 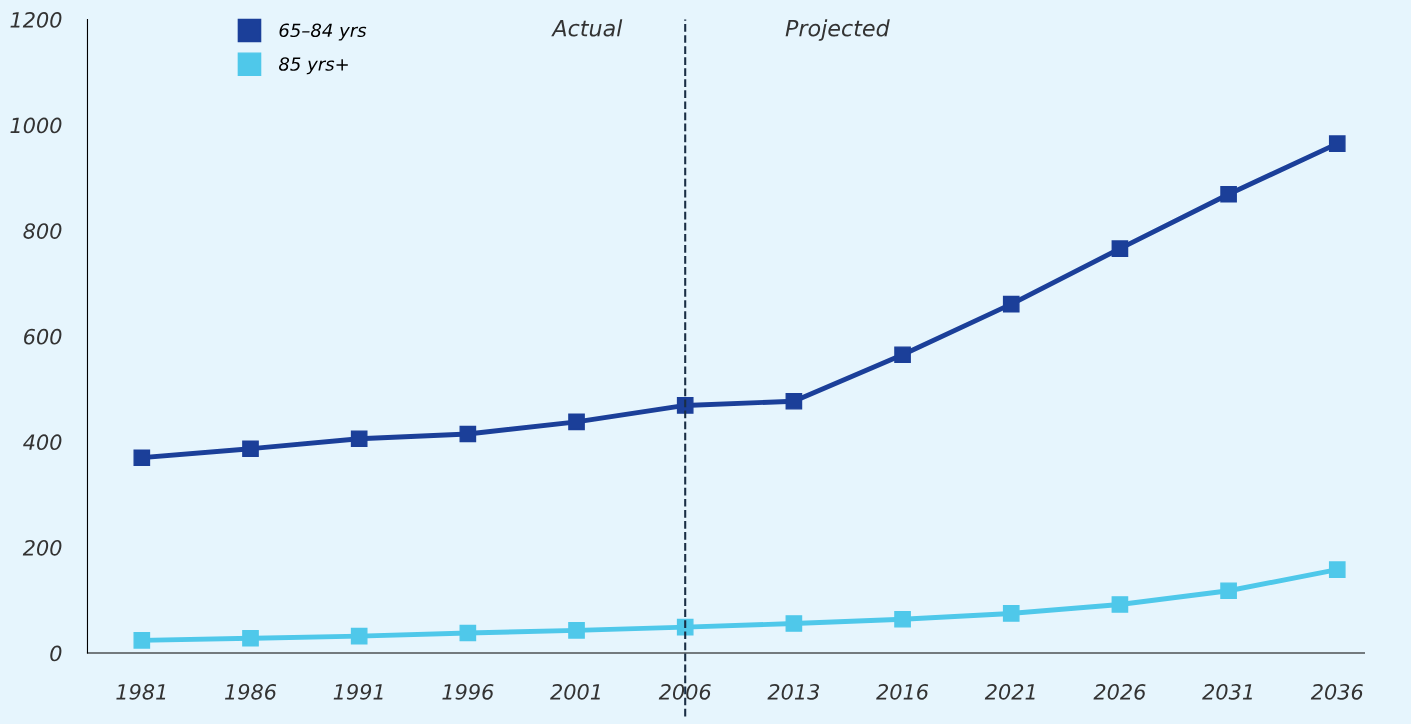 I want to click on y-tick-label: 1200, so click(x=36, y=20).